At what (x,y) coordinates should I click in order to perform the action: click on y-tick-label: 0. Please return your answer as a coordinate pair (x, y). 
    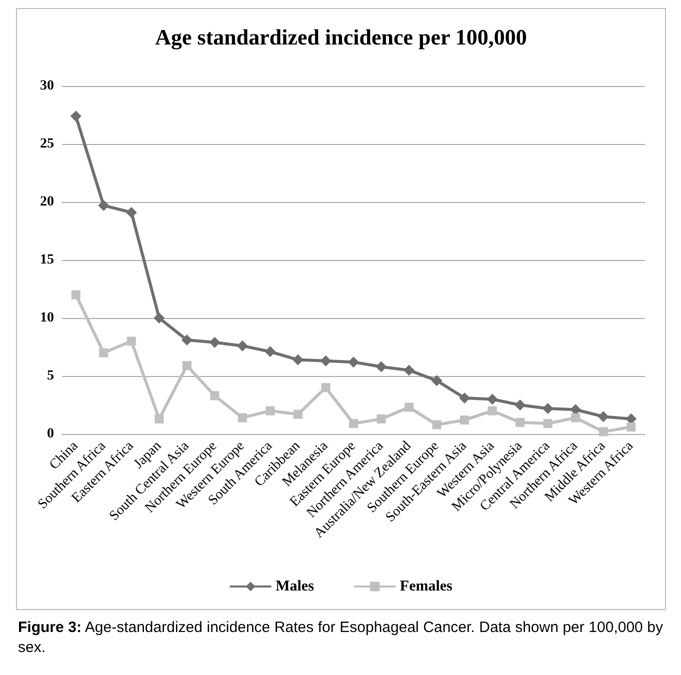
    Looking at the image, I should click on (50, 434).